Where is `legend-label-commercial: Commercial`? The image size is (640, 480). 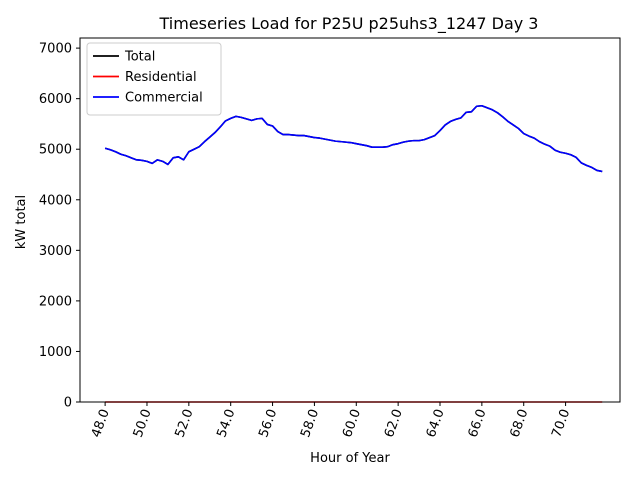
legend-label-commercial: Commercial is located at coordinates (164, 98).